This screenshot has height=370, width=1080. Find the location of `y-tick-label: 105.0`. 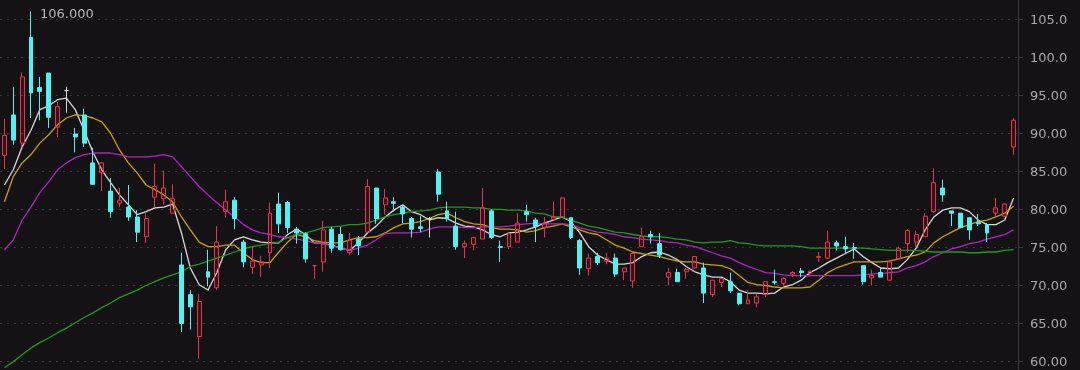

y-tick-label: 105.0 is located at coordinates (1049, 19).